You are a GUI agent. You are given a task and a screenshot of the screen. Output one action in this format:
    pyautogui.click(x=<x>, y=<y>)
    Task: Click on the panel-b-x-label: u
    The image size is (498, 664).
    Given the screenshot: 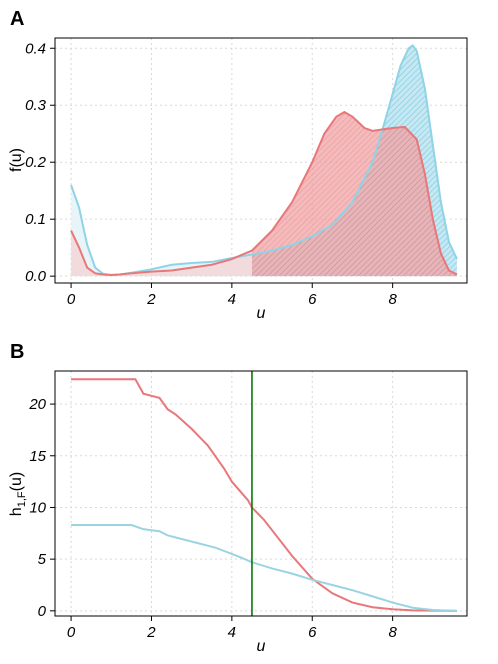 What is the action you would take?
    pyautogui.click(x=261, y=646)
    